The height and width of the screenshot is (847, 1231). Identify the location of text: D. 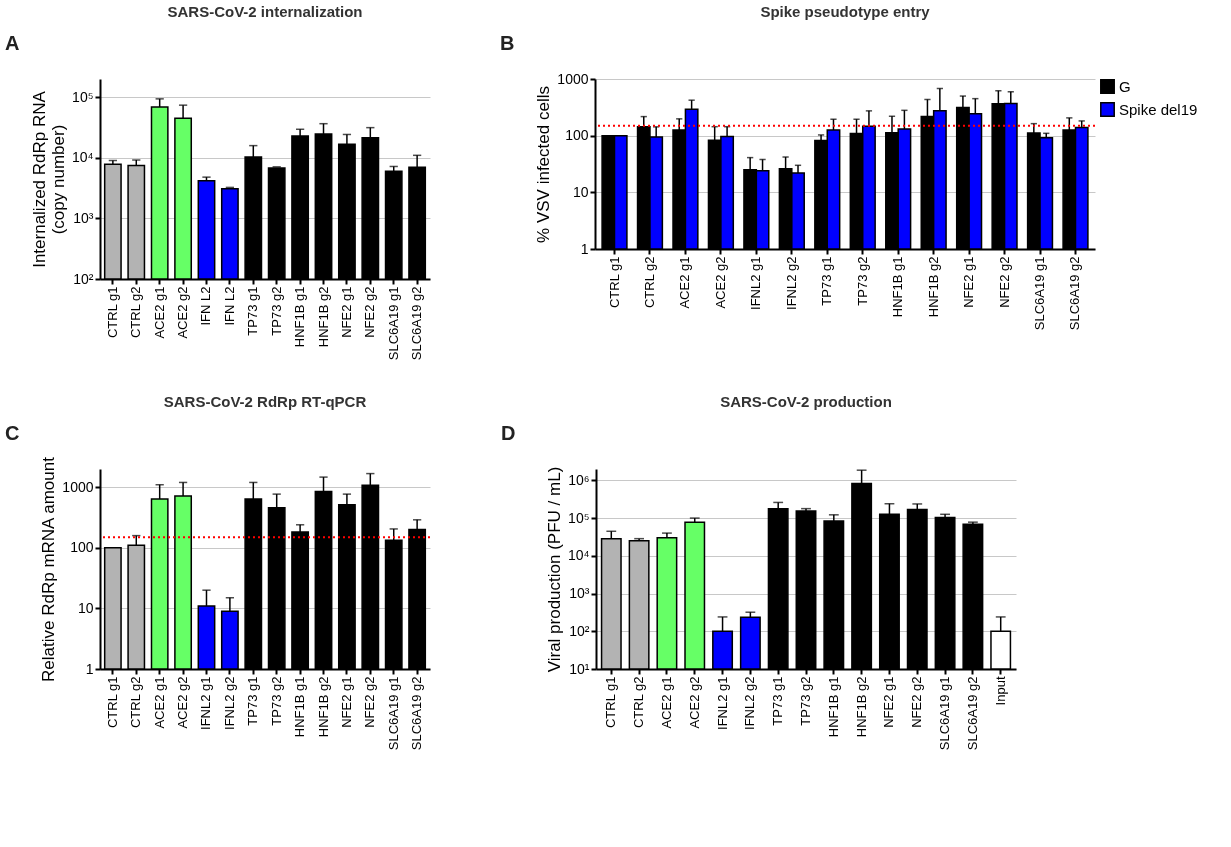
(508, 433).